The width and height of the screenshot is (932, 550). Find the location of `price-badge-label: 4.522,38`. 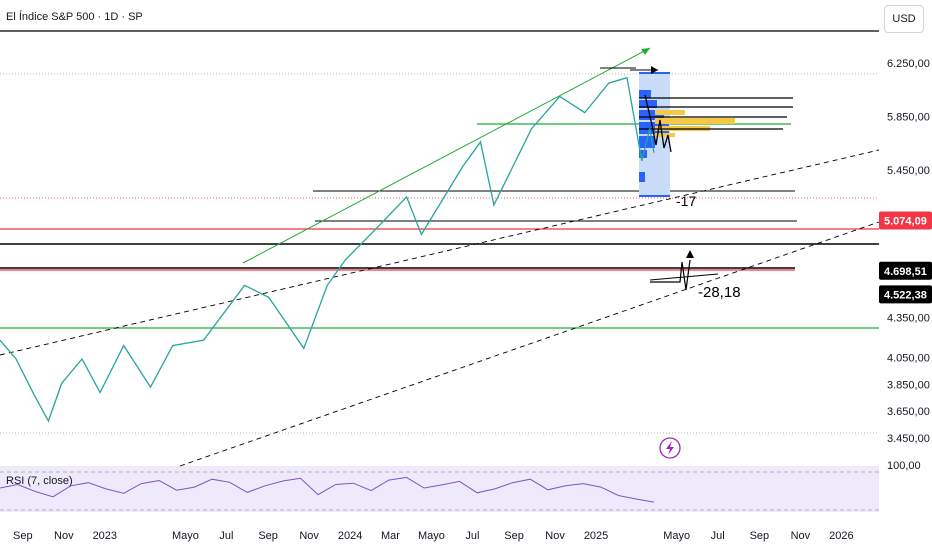

price-badge-label: 4.522,38 is located at coordinates (905, 295).